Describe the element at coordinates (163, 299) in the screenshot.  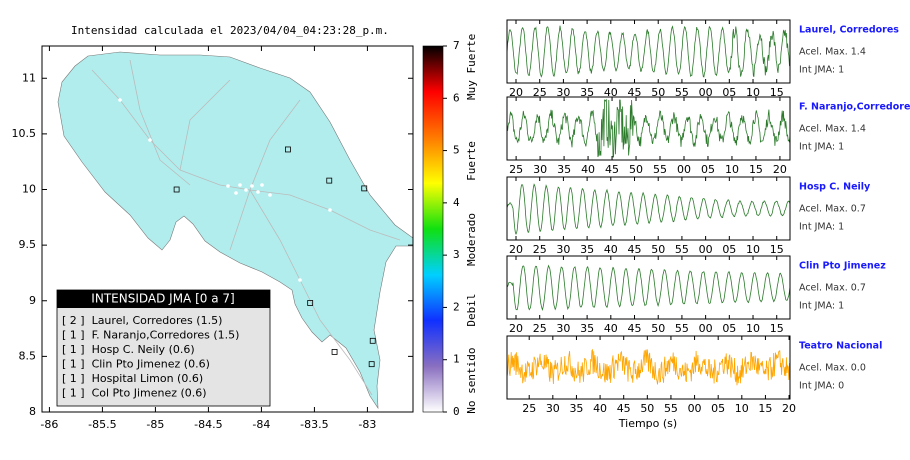
I see `legend-header` at that location.